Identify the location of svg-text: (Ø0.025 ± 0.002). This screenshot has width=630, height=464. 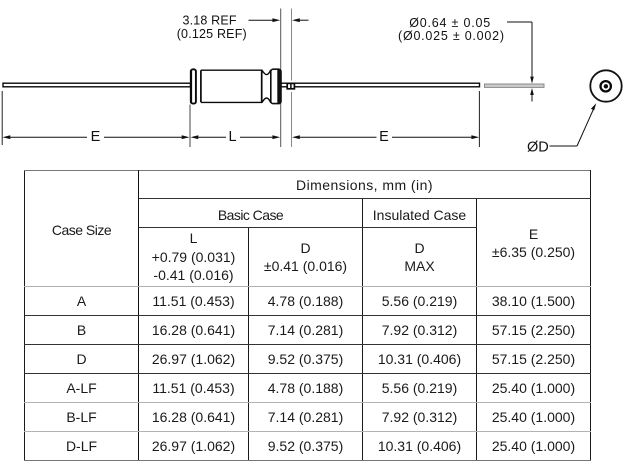
(451, 36).